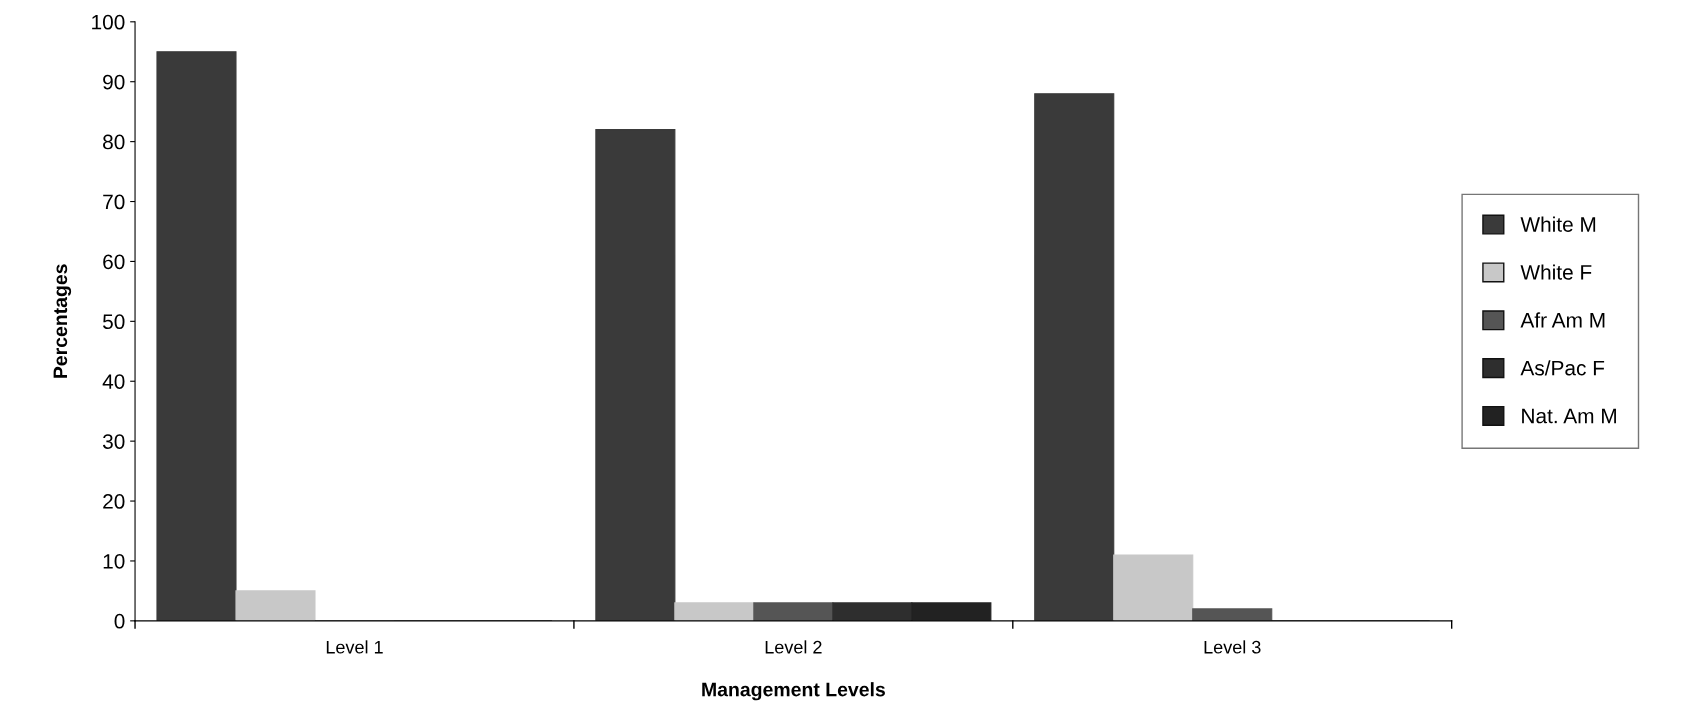 The width and height of the screenshot is (1688, 727). What do you see at coordinates (114, 82) in the screenshot?
I see `y-tick-label: 90` at bounding box center [114, 82].